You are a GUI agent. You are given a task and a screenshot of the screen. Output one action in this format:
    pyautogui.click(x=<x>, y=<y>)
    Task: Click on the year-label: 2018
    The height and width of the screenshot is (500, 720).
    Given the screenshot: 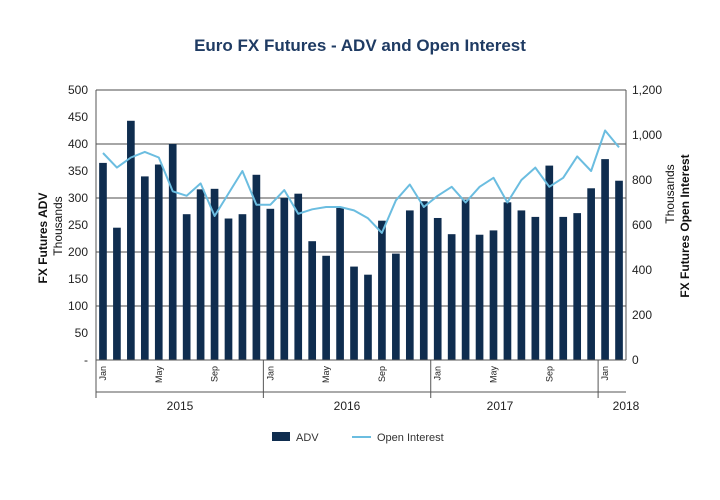 What is the action you would take?
    pyautogui.click(x=626, y=406)
    